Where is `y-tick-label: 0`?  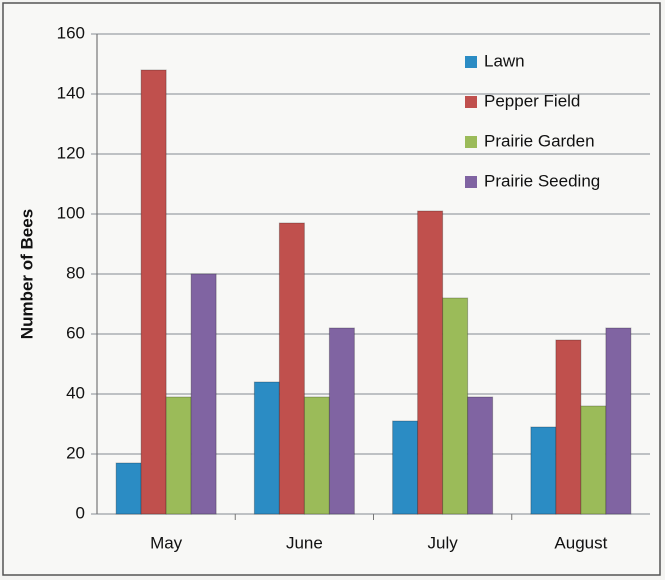 y-tick-label: 0 is located at coordinates (80, 512).